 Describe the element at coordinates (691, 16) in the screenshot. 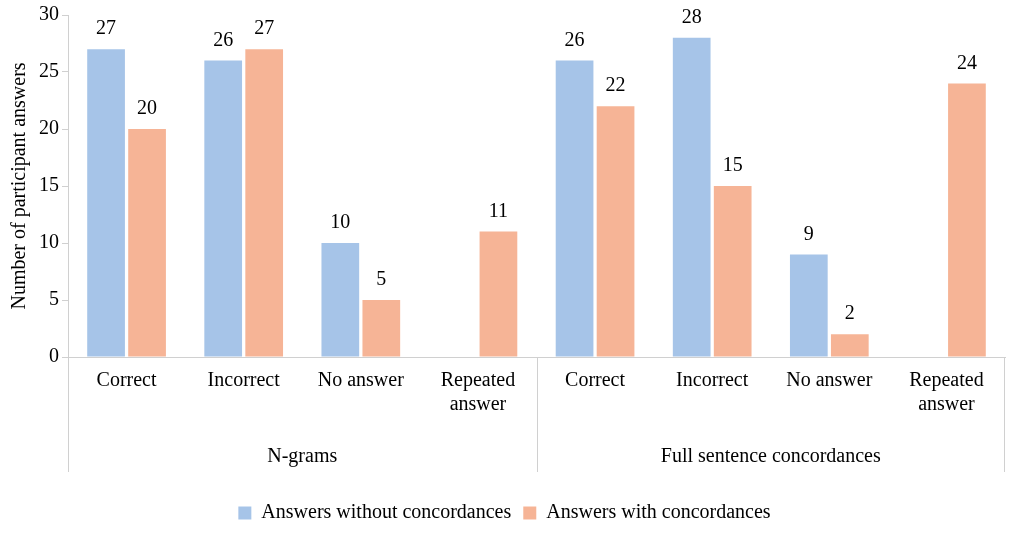

I see `data-label: 28` at that location.